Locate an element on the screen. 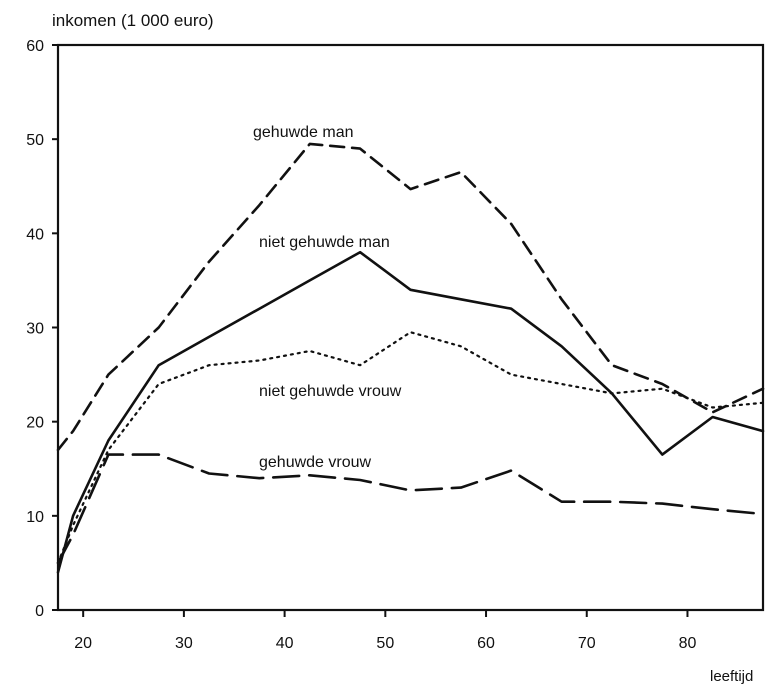 This screenshot has width=765, height=689. y-tick-label: 60 is located at coordinates (35, 46).